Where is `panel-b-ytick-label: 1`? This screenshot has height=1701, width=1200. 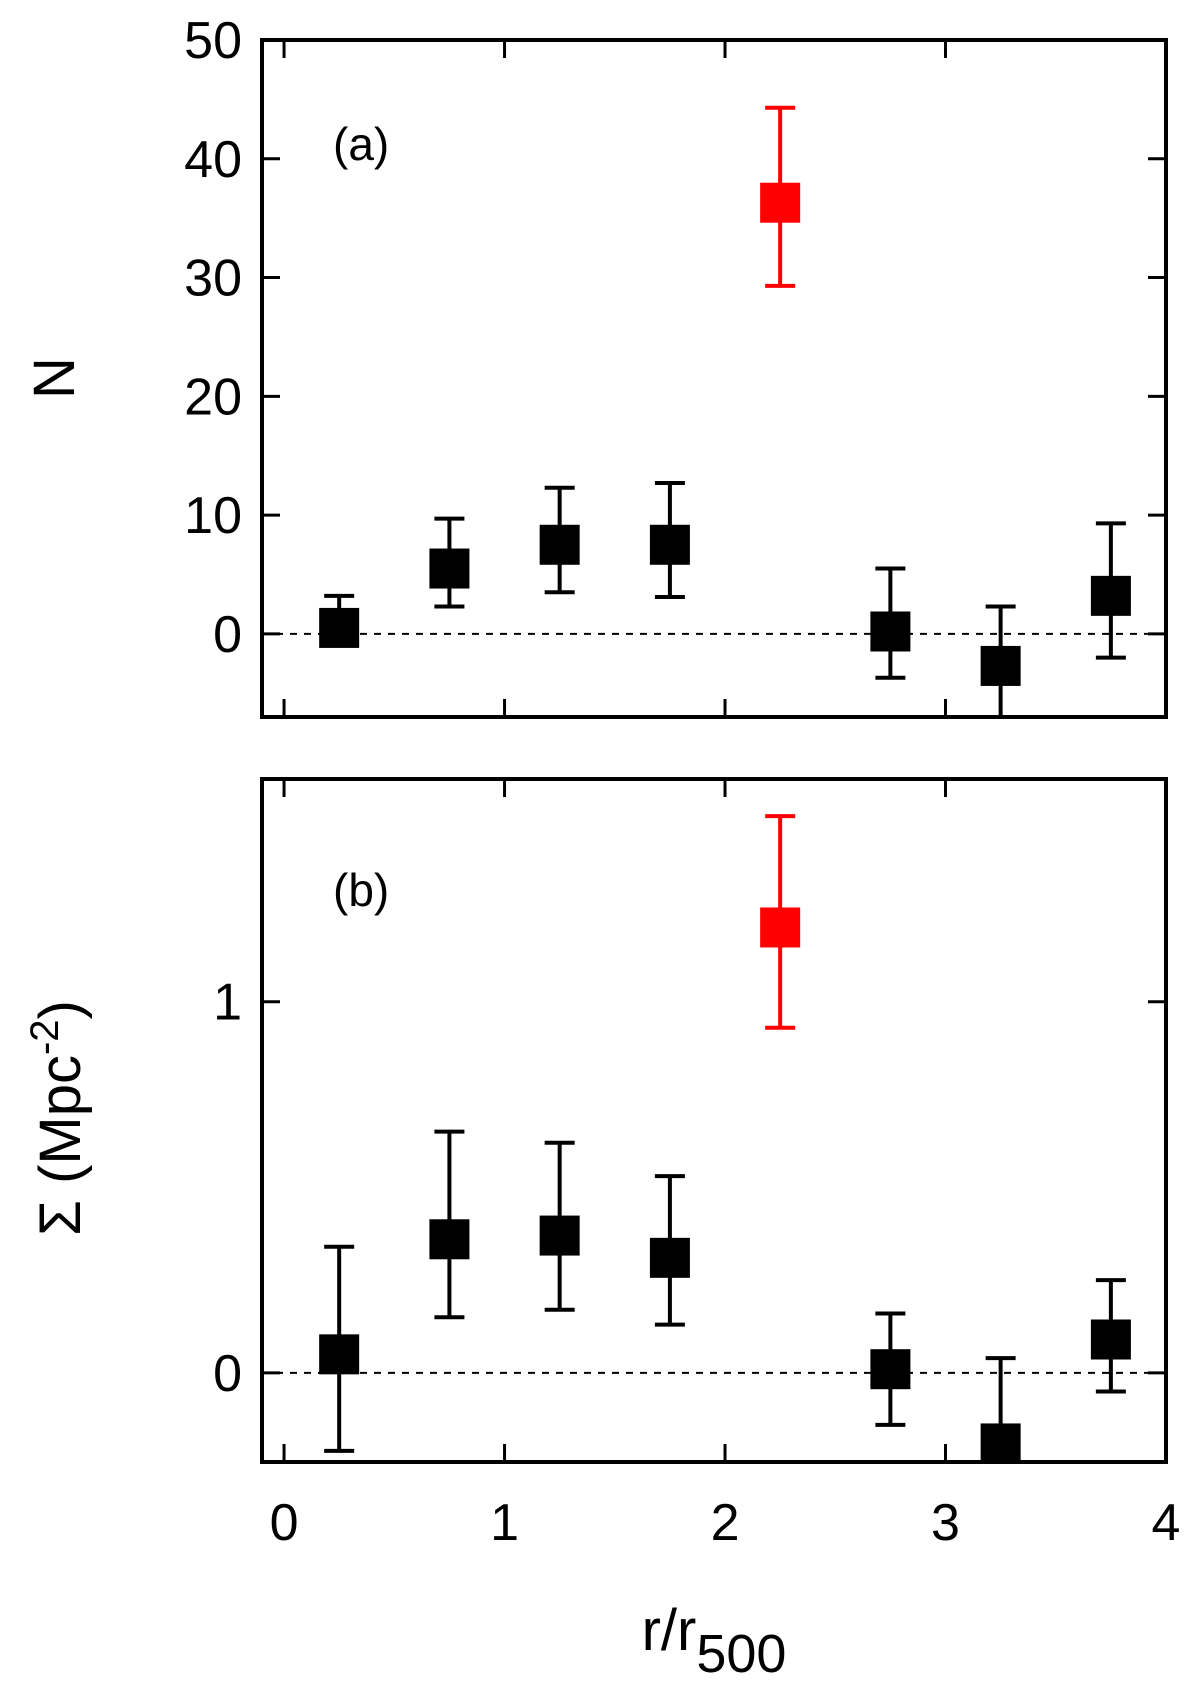 panel-b-ytick-label: 1 is located at coordinates (227, 1003).